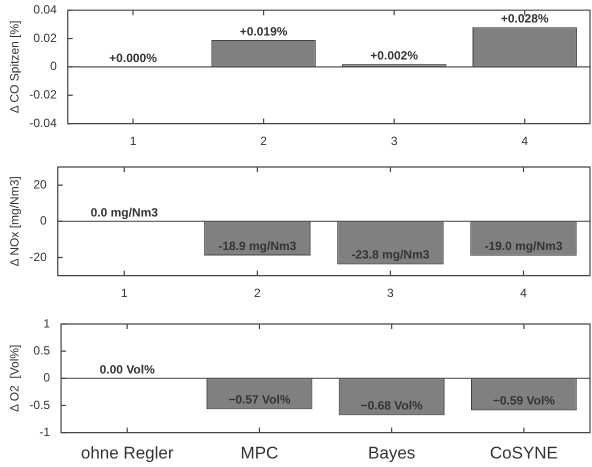  Describe the element at coordinates (127, 452) in the screenshot. I see `x-tick-label: ohne Regler` at that location.